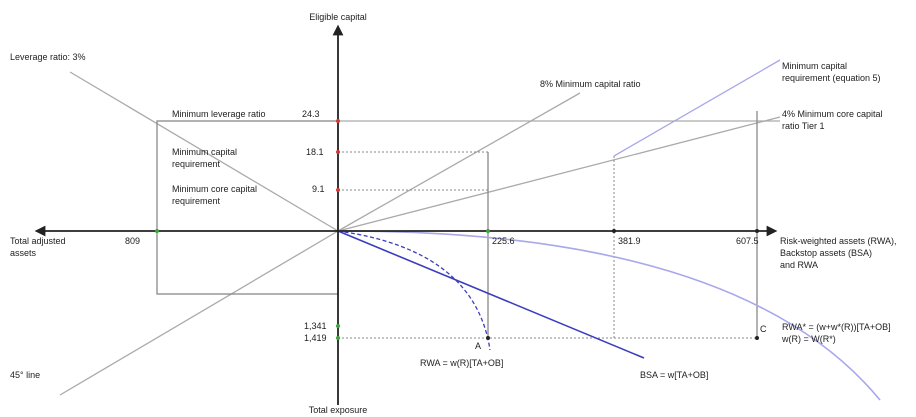 Image resolution: width=916 pixels, height=417 pixels. I want to click on min-capital-ratio-label: 8% Minimum capital ratio, so click(590, 84).